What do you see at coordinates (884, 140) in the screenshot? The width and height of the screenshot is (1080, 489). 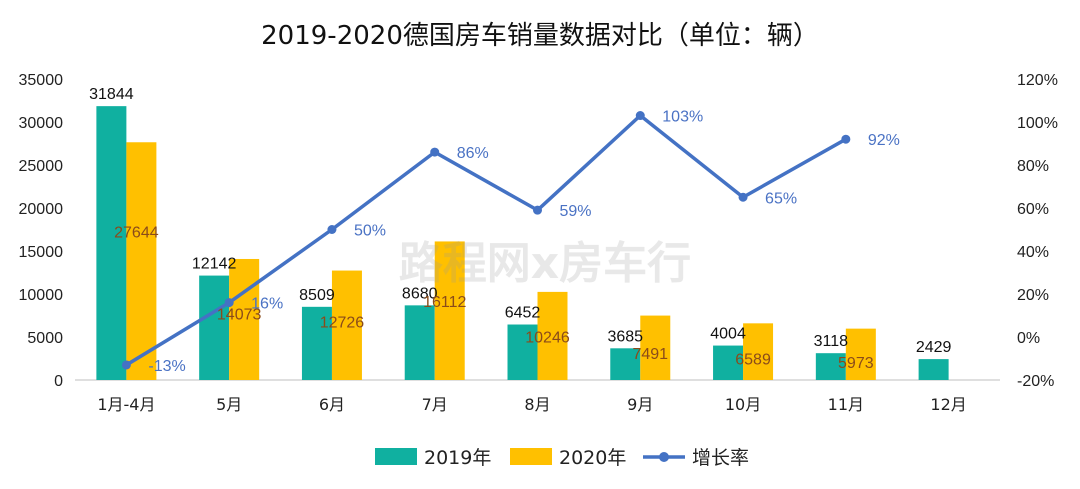 I see `label-growth-rate: 92%` at bounding box center [884, 140].